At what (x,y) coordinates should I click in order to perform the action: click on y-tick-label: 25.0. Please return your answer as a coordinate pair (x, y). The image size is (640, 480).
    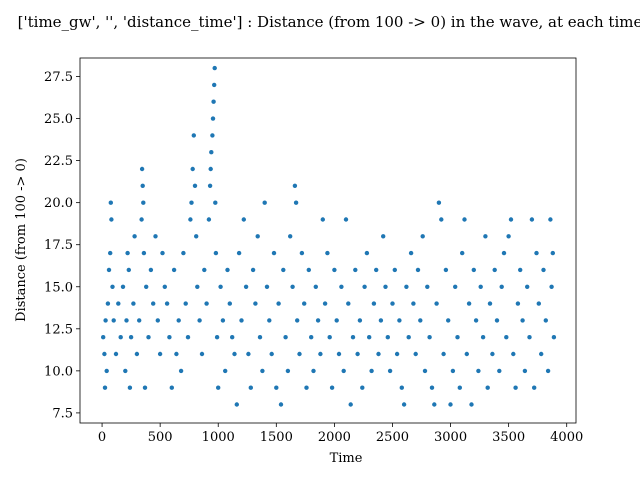
    Looking at the image, I should click on (58, 119).